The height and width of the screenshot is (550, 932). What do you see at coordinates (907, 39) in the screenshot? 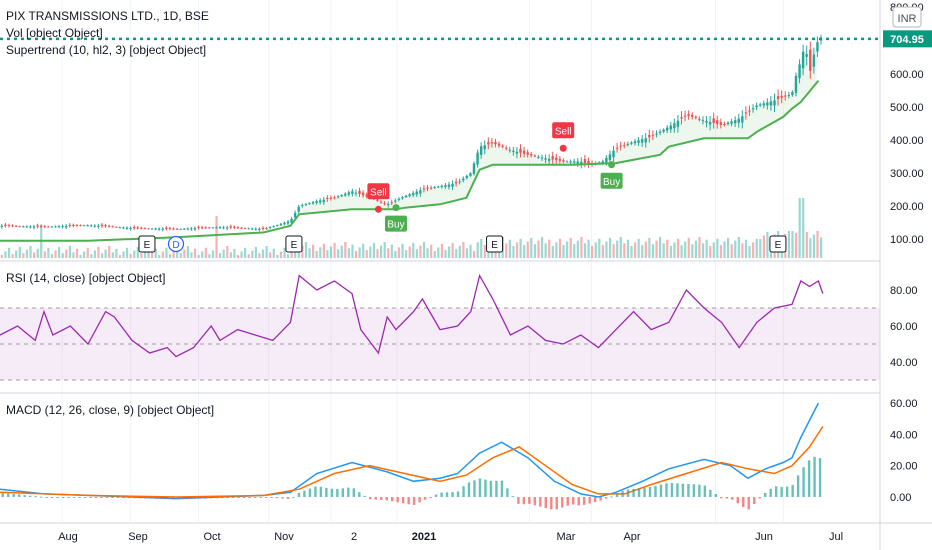
I see `last-price-badge` at bounding box center [907, 39].